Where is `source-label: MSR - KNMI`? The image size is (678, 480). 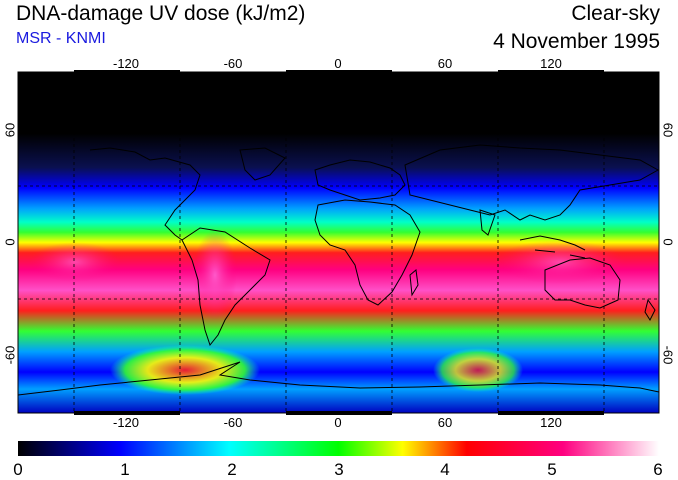
source-label: MSR - KNMI is located at coordinates (61, 38).